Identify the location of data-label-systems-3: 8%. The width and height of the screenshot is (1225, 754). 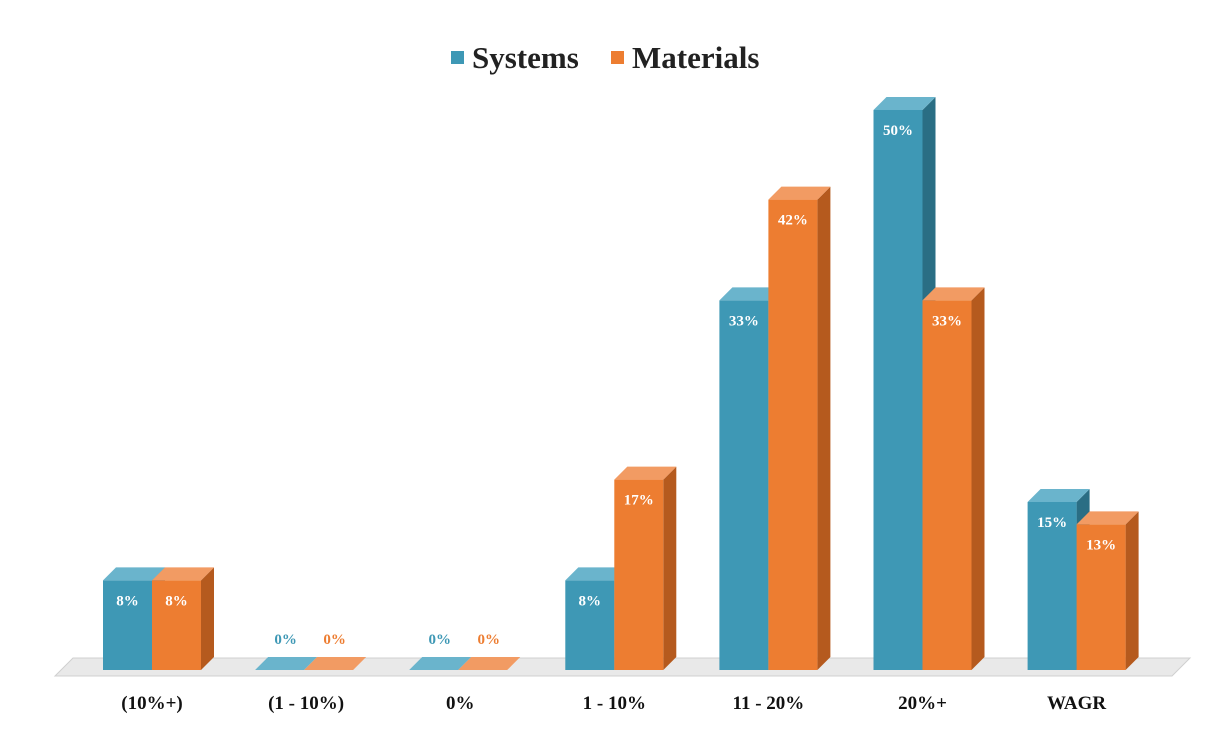
(590, 601).